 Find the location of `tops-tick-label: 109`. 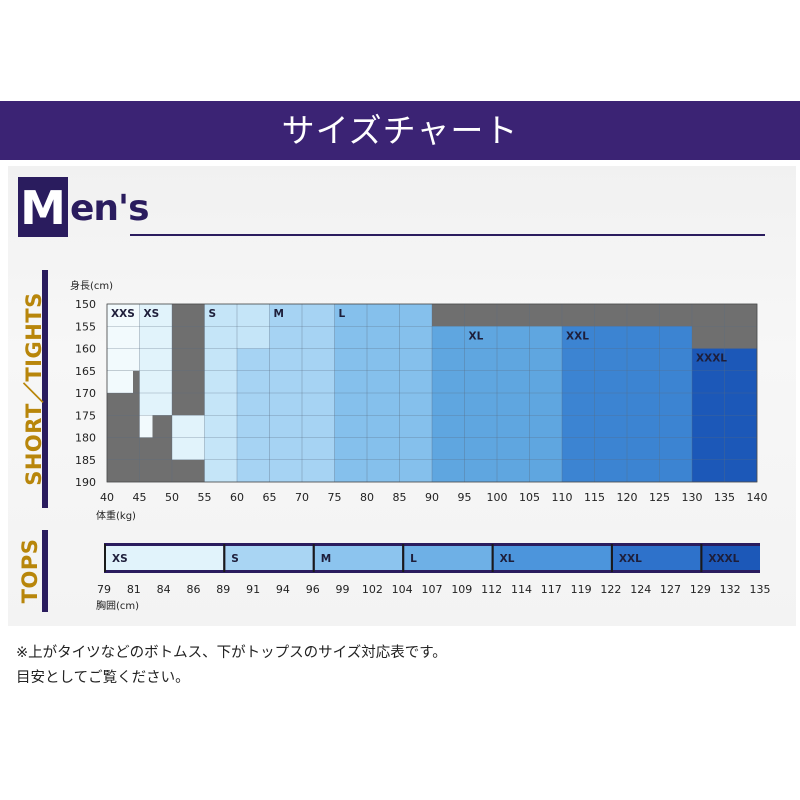

tops-tick-label: 109 is located at coordinates (461, 589).